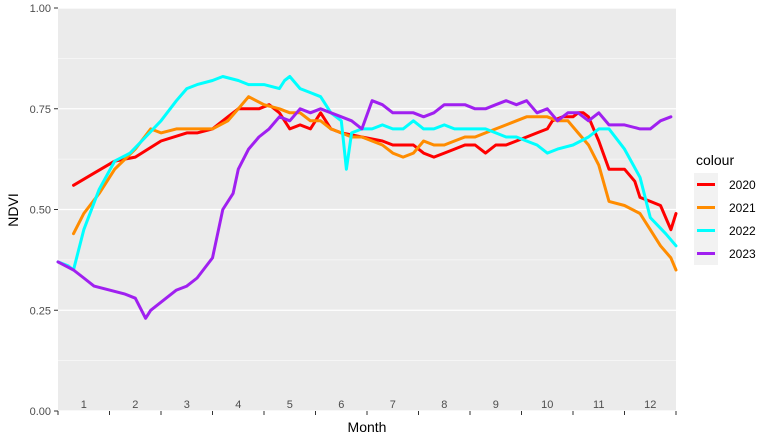  I want to click on month-label: 4, so click(238, 405).